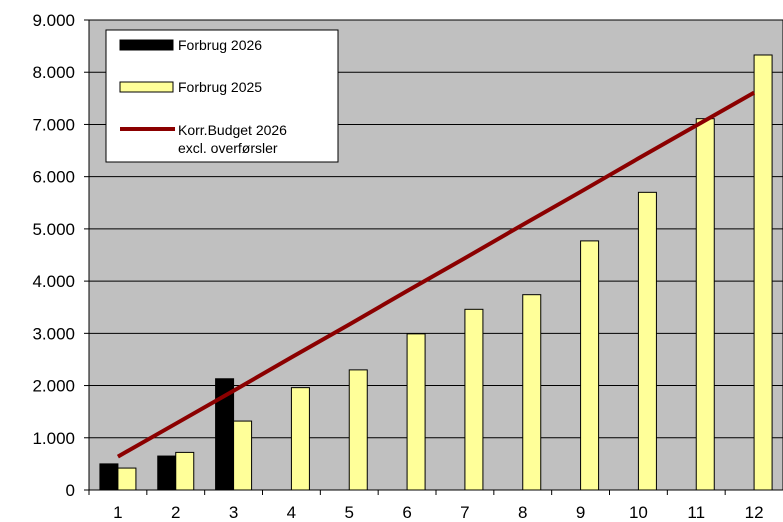  Describe the element at coordinates (349, 512) in the screenshot. I see `x-tick-label: 5` at that location.